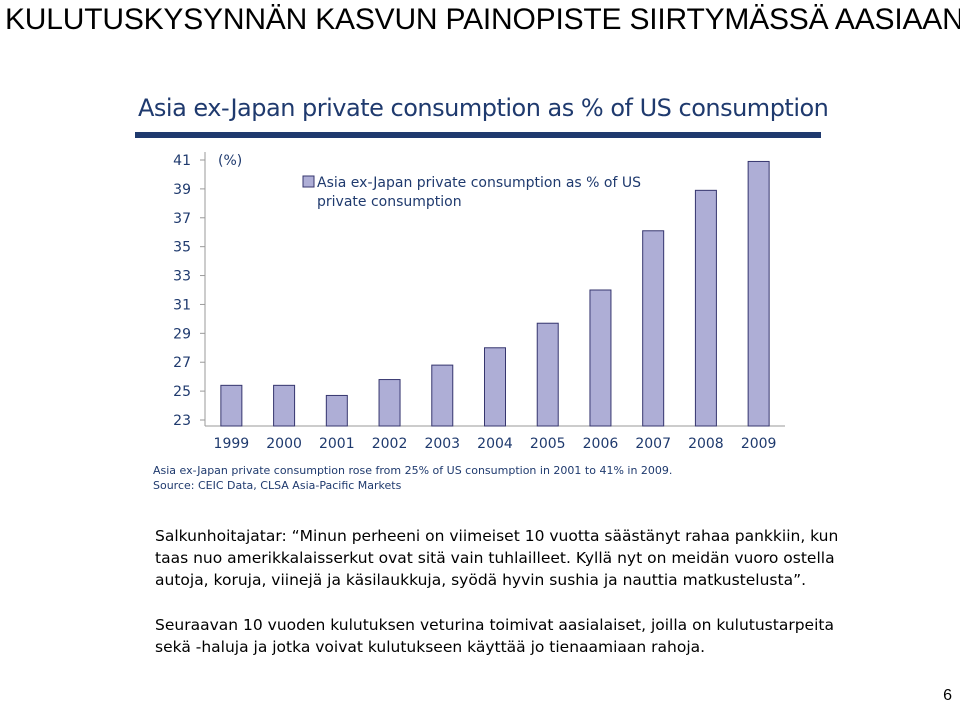  Describe the element at coordinates (182, 421) in the screenshot. I see `y-tick-label: 23` at that location.